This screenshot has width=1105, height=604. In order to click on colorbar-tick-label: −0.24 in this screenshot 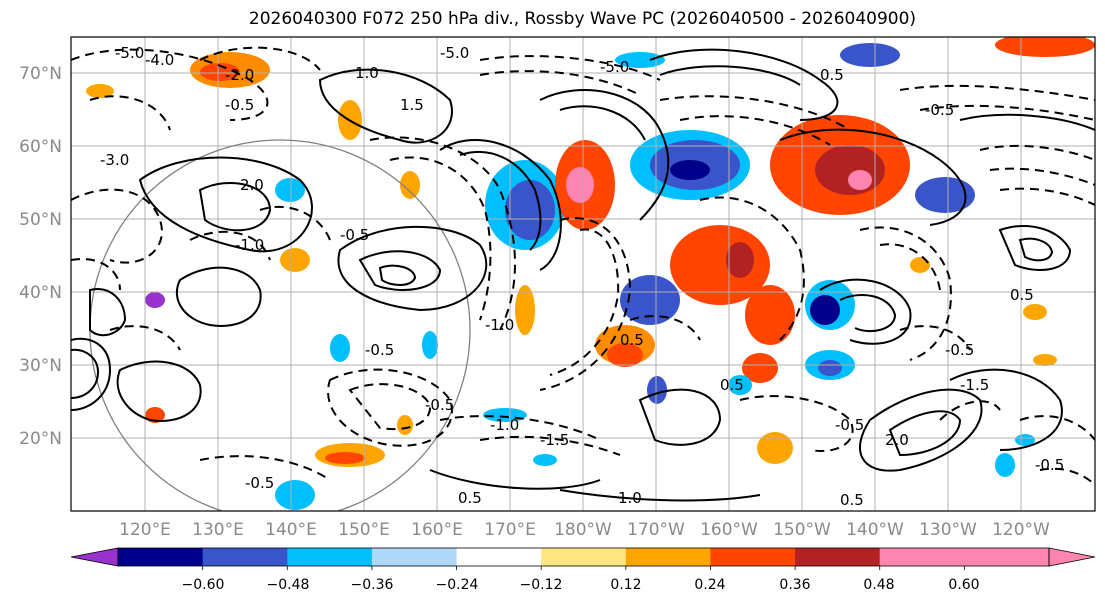, I will do `click(457, 585)`.